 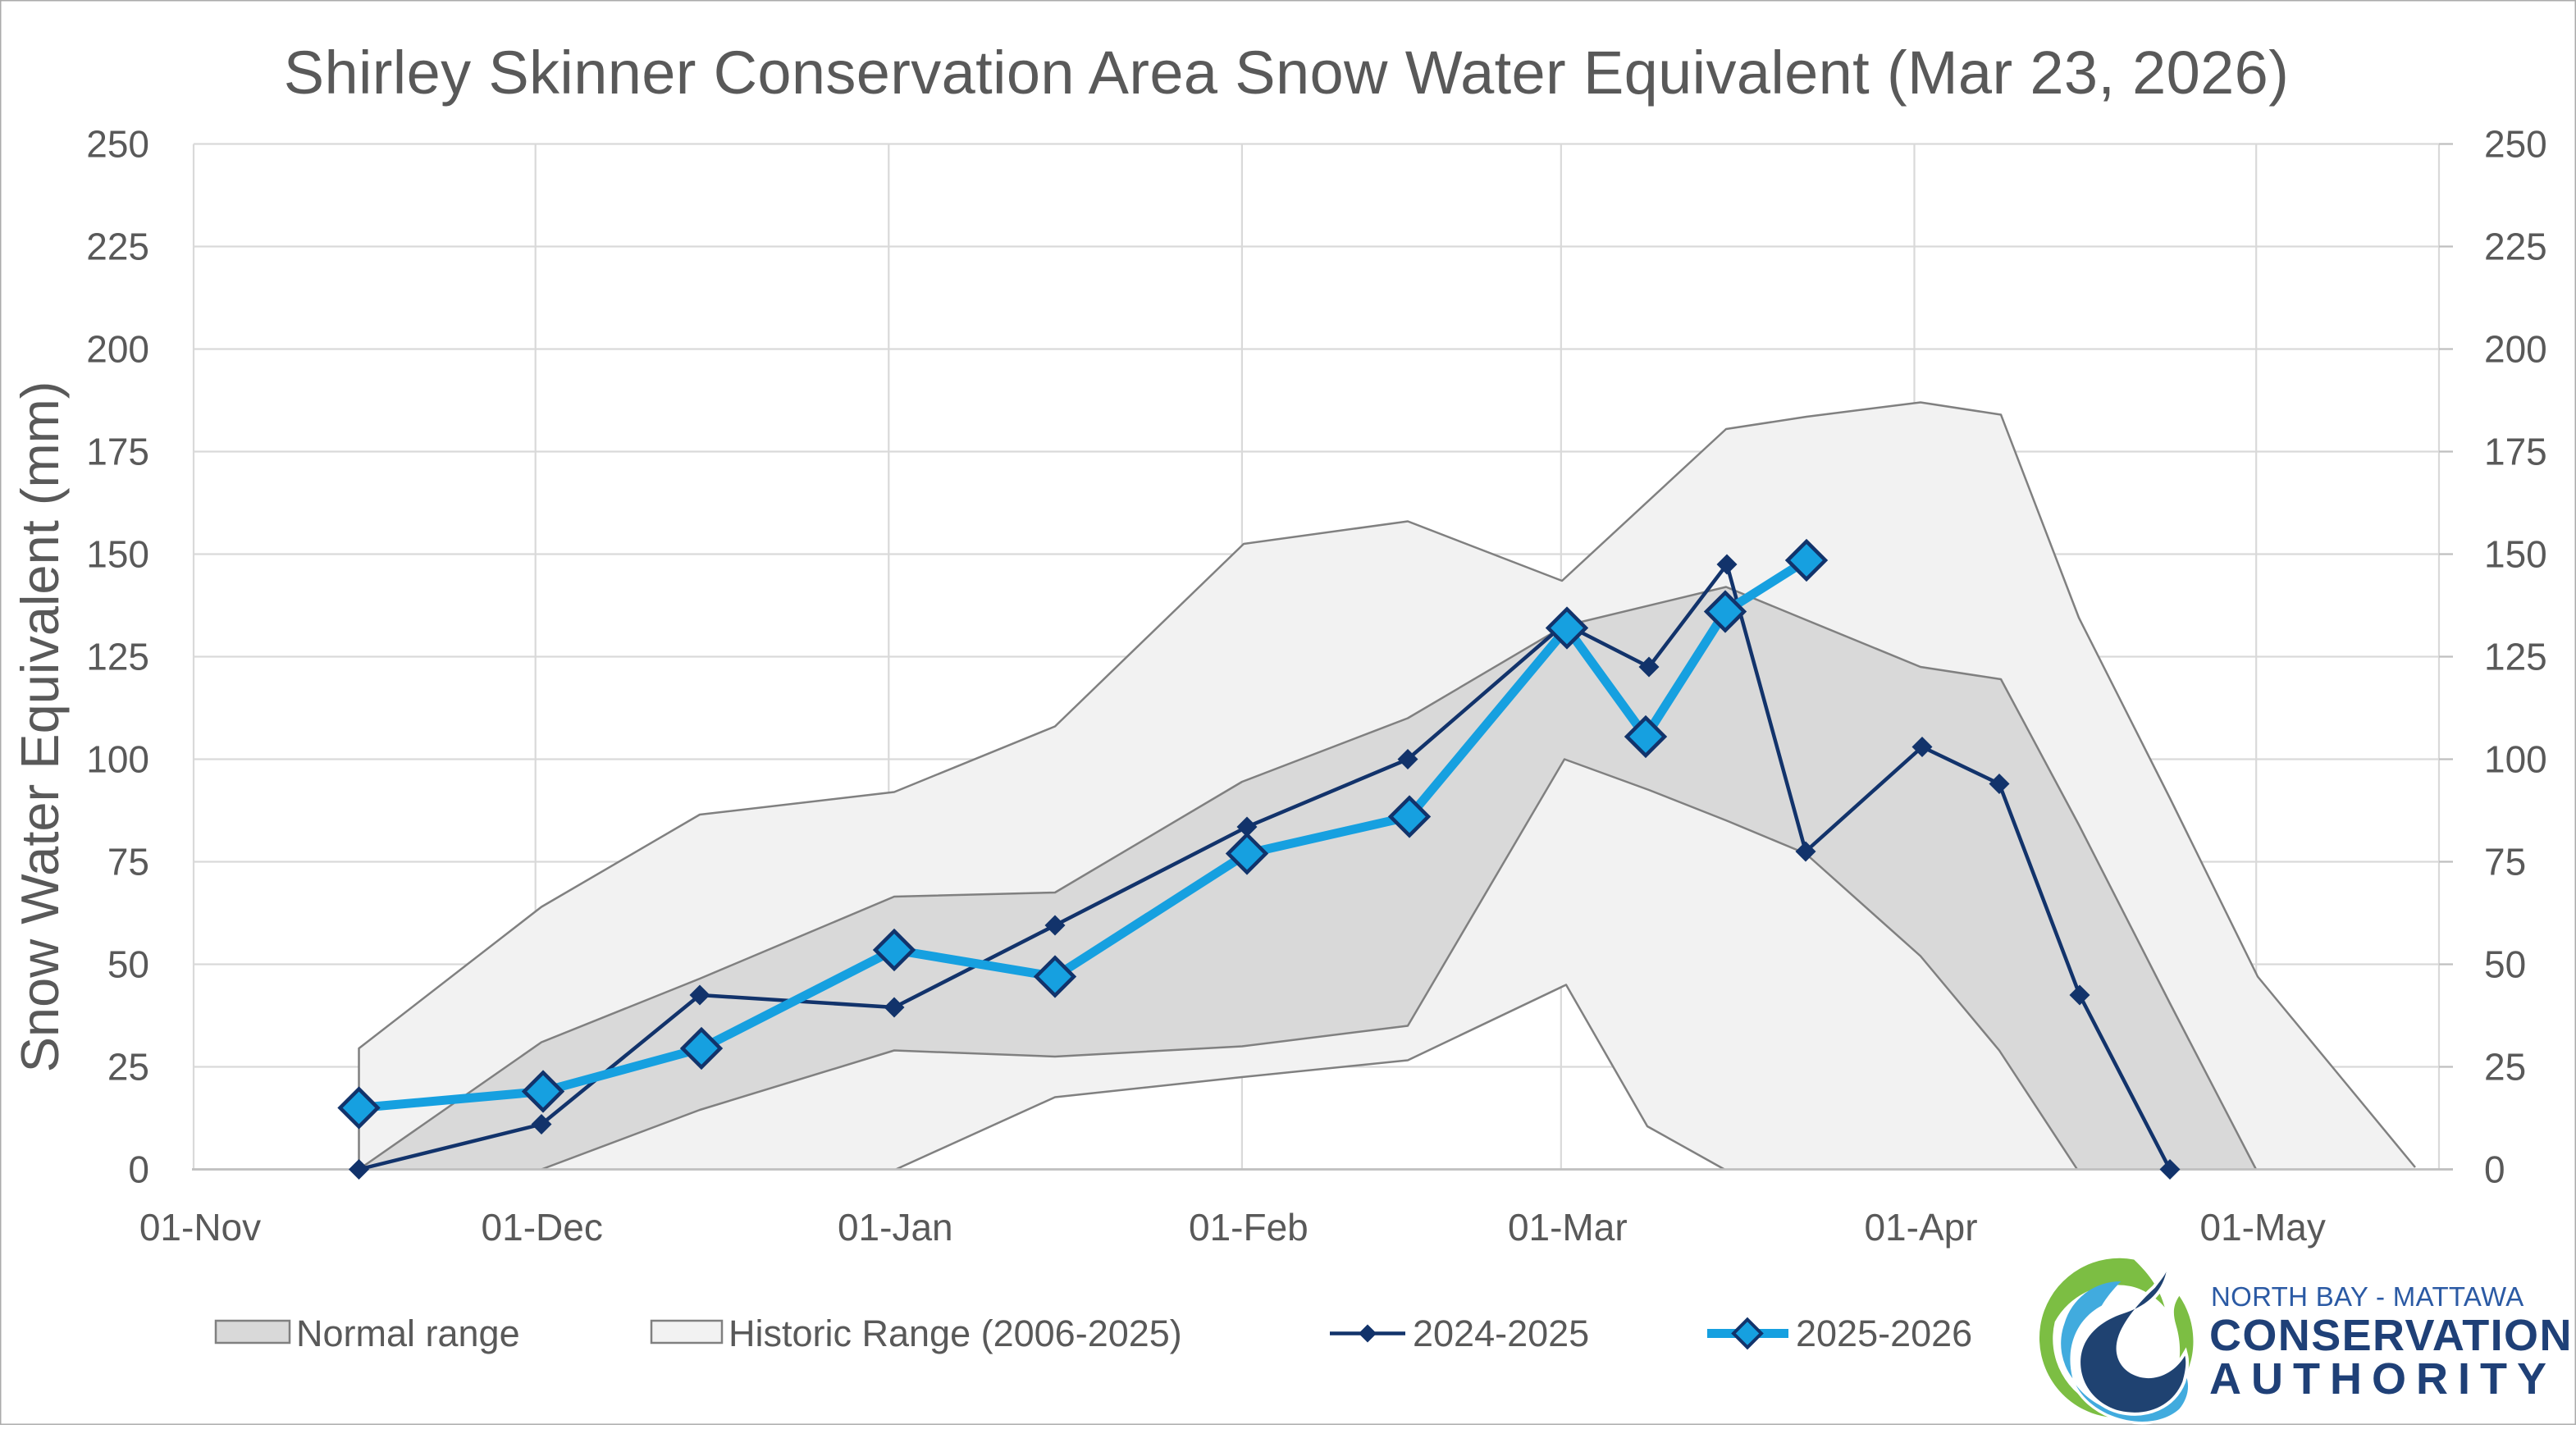 What do you see at coordinates (542, 1227) in the screenshot?
I see `svg-text: 01-Dec` at bounding box center [542, 1227].